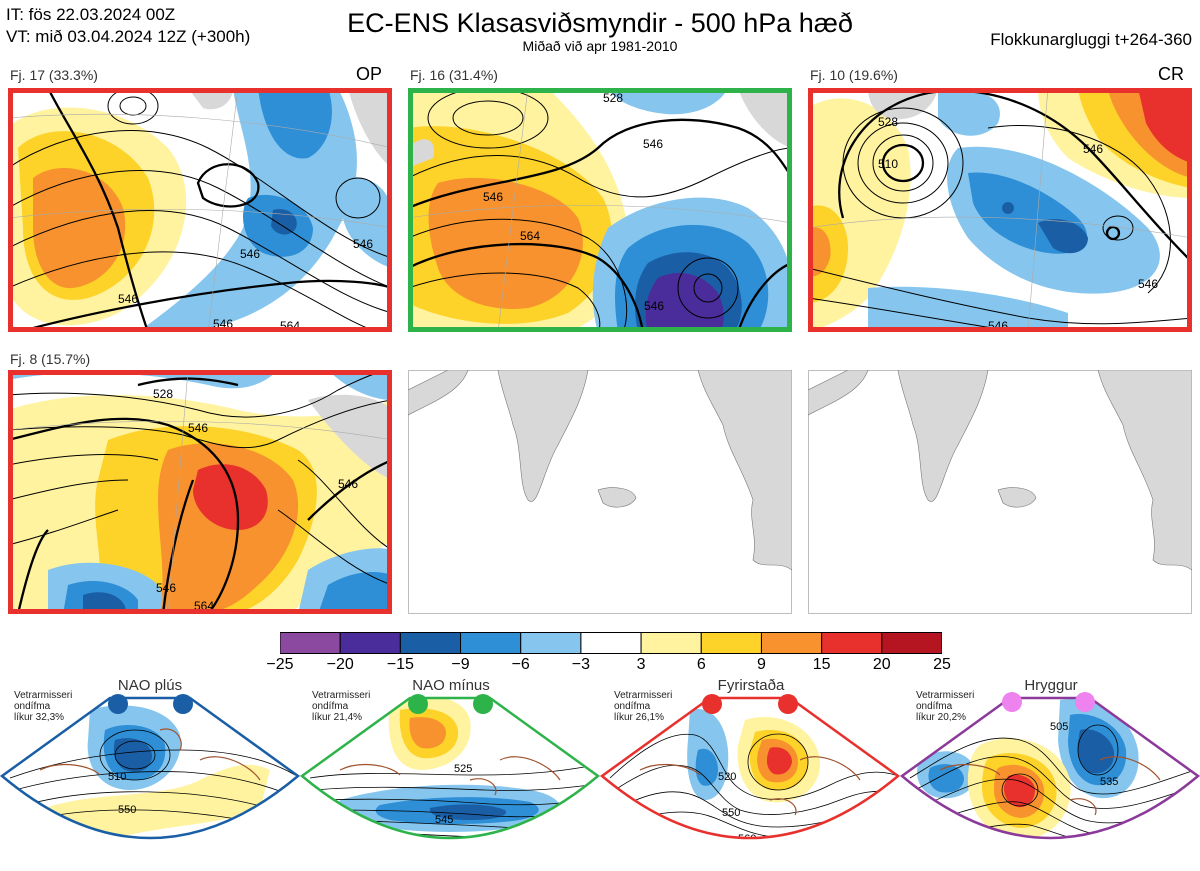 The width and height of the screenshot is (1200, 871). I want to click on regime-map-nao-minus: 525 545 565, so click(450, 777).